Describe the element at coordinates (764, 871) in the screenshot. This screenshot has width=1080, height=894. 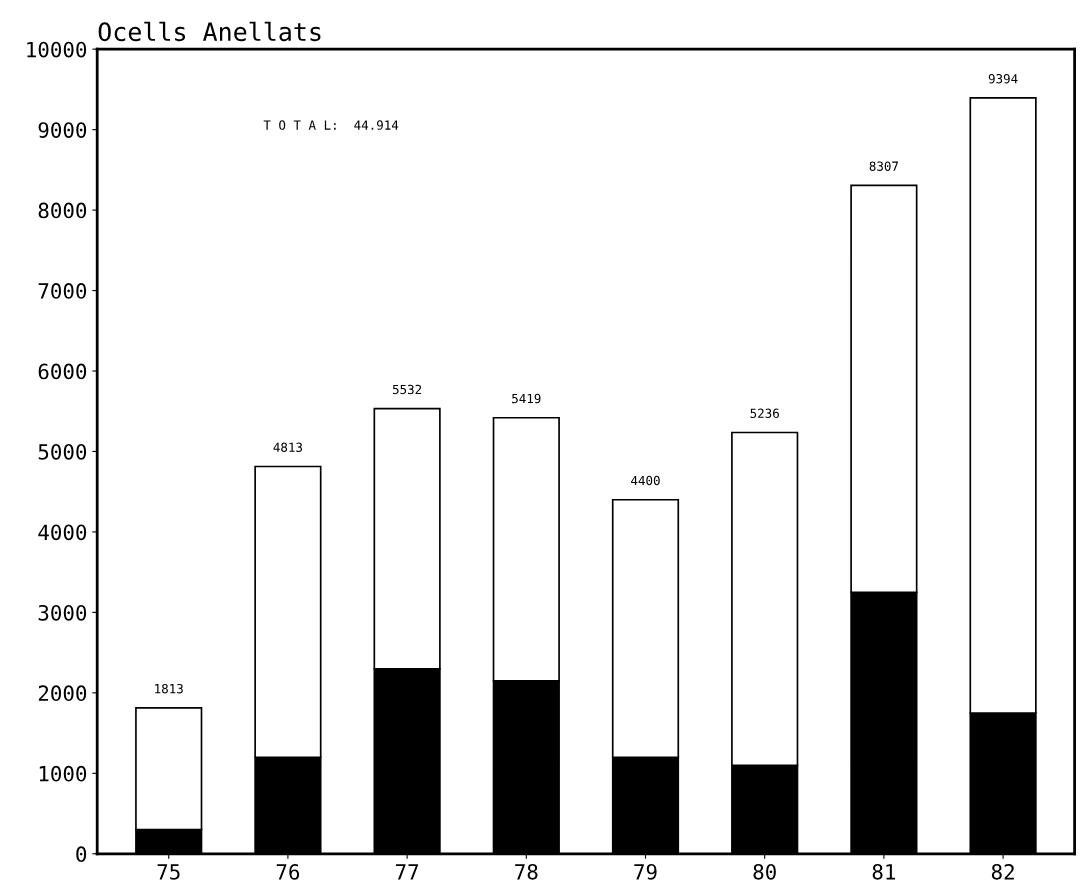
I see `x-tick-label: 80` at that location.